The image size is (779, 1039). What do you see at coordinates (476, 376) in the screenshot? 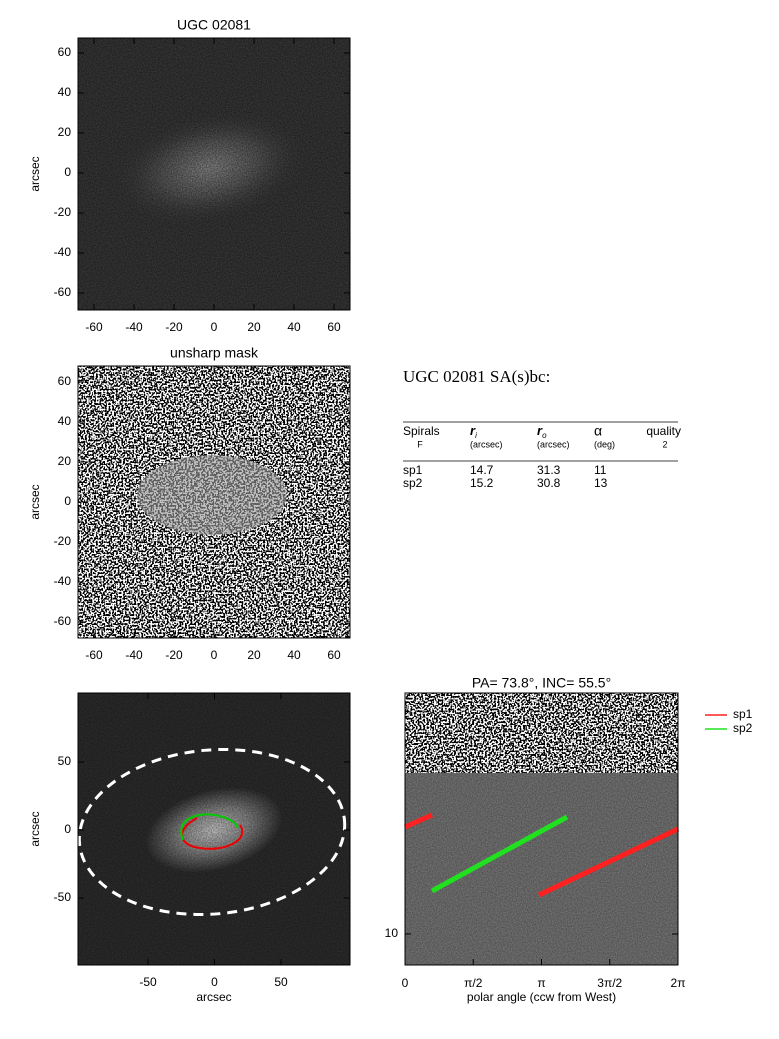
I see `info-heading: UGC 02081 SA(s)bc:` at bounding box center [476, 376].